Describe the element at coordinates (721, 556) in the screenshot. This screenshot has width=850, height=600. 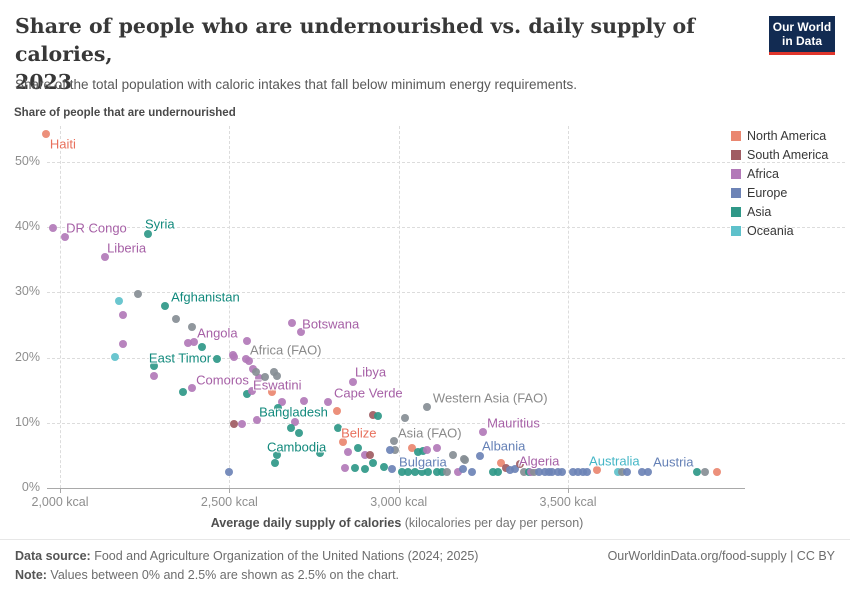
I see `owid-url-link: OurWorldinData.org/food-supply | CC BY` at that location.